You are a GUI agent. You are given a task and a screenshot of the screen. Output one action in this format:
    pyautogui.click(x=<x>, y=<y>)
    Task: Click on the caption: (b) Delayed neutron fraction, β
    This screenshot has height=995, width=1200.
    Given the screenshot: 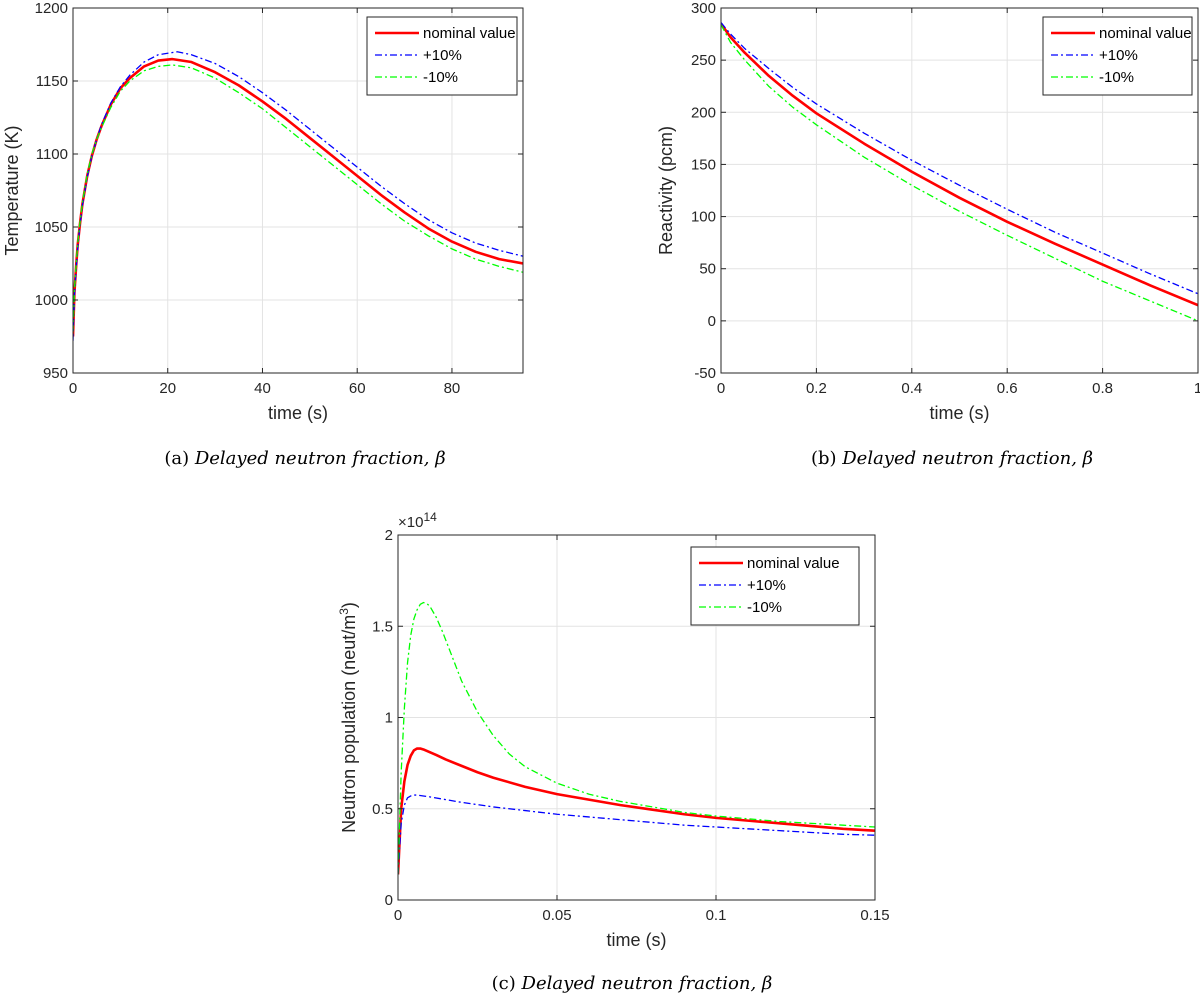 What is the action you would take?
    pyautogui.click(x=952, y=458)
    